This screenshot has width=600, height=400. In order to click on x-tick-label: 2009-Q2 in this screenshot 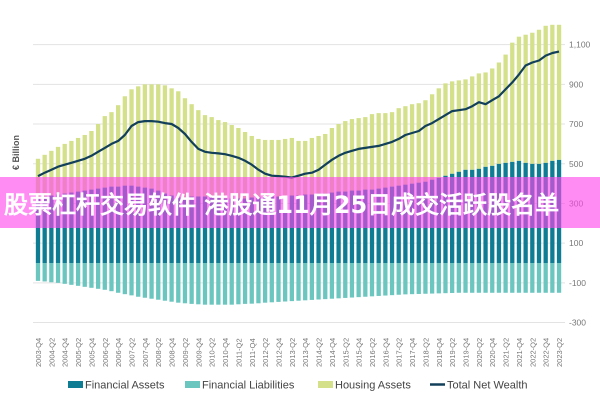, I will do `click(185, 352)`.